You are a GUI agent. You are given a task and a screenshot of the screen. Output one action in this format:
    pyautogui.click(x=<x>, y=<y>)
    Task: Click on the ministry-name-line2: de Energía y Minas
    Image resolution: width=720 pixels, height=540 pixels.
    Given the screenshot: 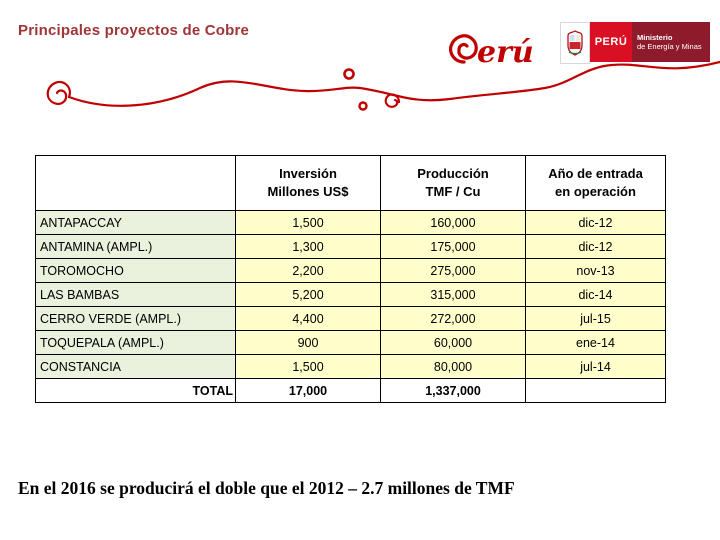 What is the action you would take?
    pyautogui.click(x=669, y=46)
    